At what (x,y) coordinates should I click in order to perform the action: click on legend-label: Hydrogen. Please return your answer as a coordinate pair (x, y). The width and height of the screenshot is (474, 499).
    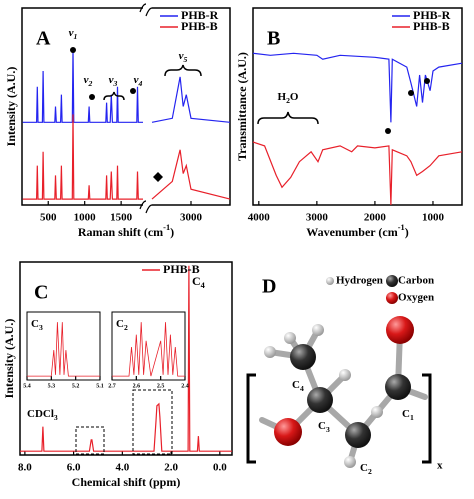
    Looking at the image, I should click on (359, 281).